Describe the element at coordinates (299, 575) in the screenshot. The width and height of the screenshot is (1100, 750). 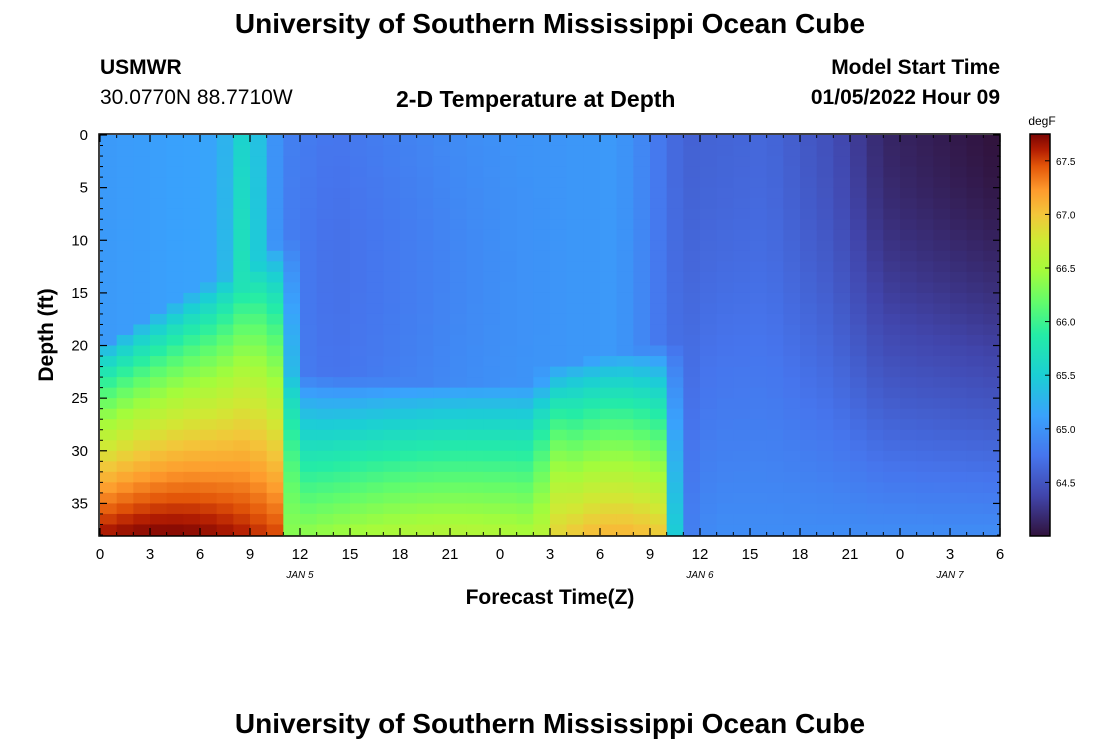
I see `date-label: JAN 5` at that location.